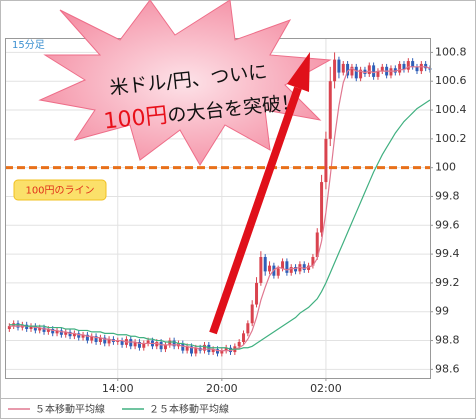 The width and height of the screenshot is (476, 419). Describe the element at coordinates (447, 368) in the screenshot. I see `y-tick-label: 98.6` at that location.